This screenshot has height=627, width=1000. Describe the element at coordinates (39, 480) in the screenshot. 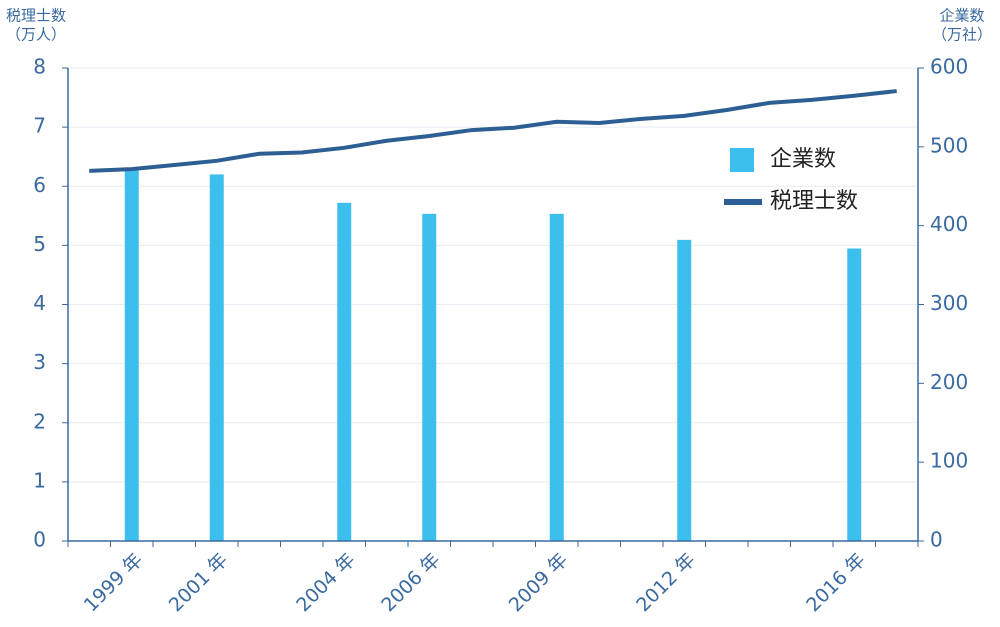

I see `y-tick-label: 1` at that location.